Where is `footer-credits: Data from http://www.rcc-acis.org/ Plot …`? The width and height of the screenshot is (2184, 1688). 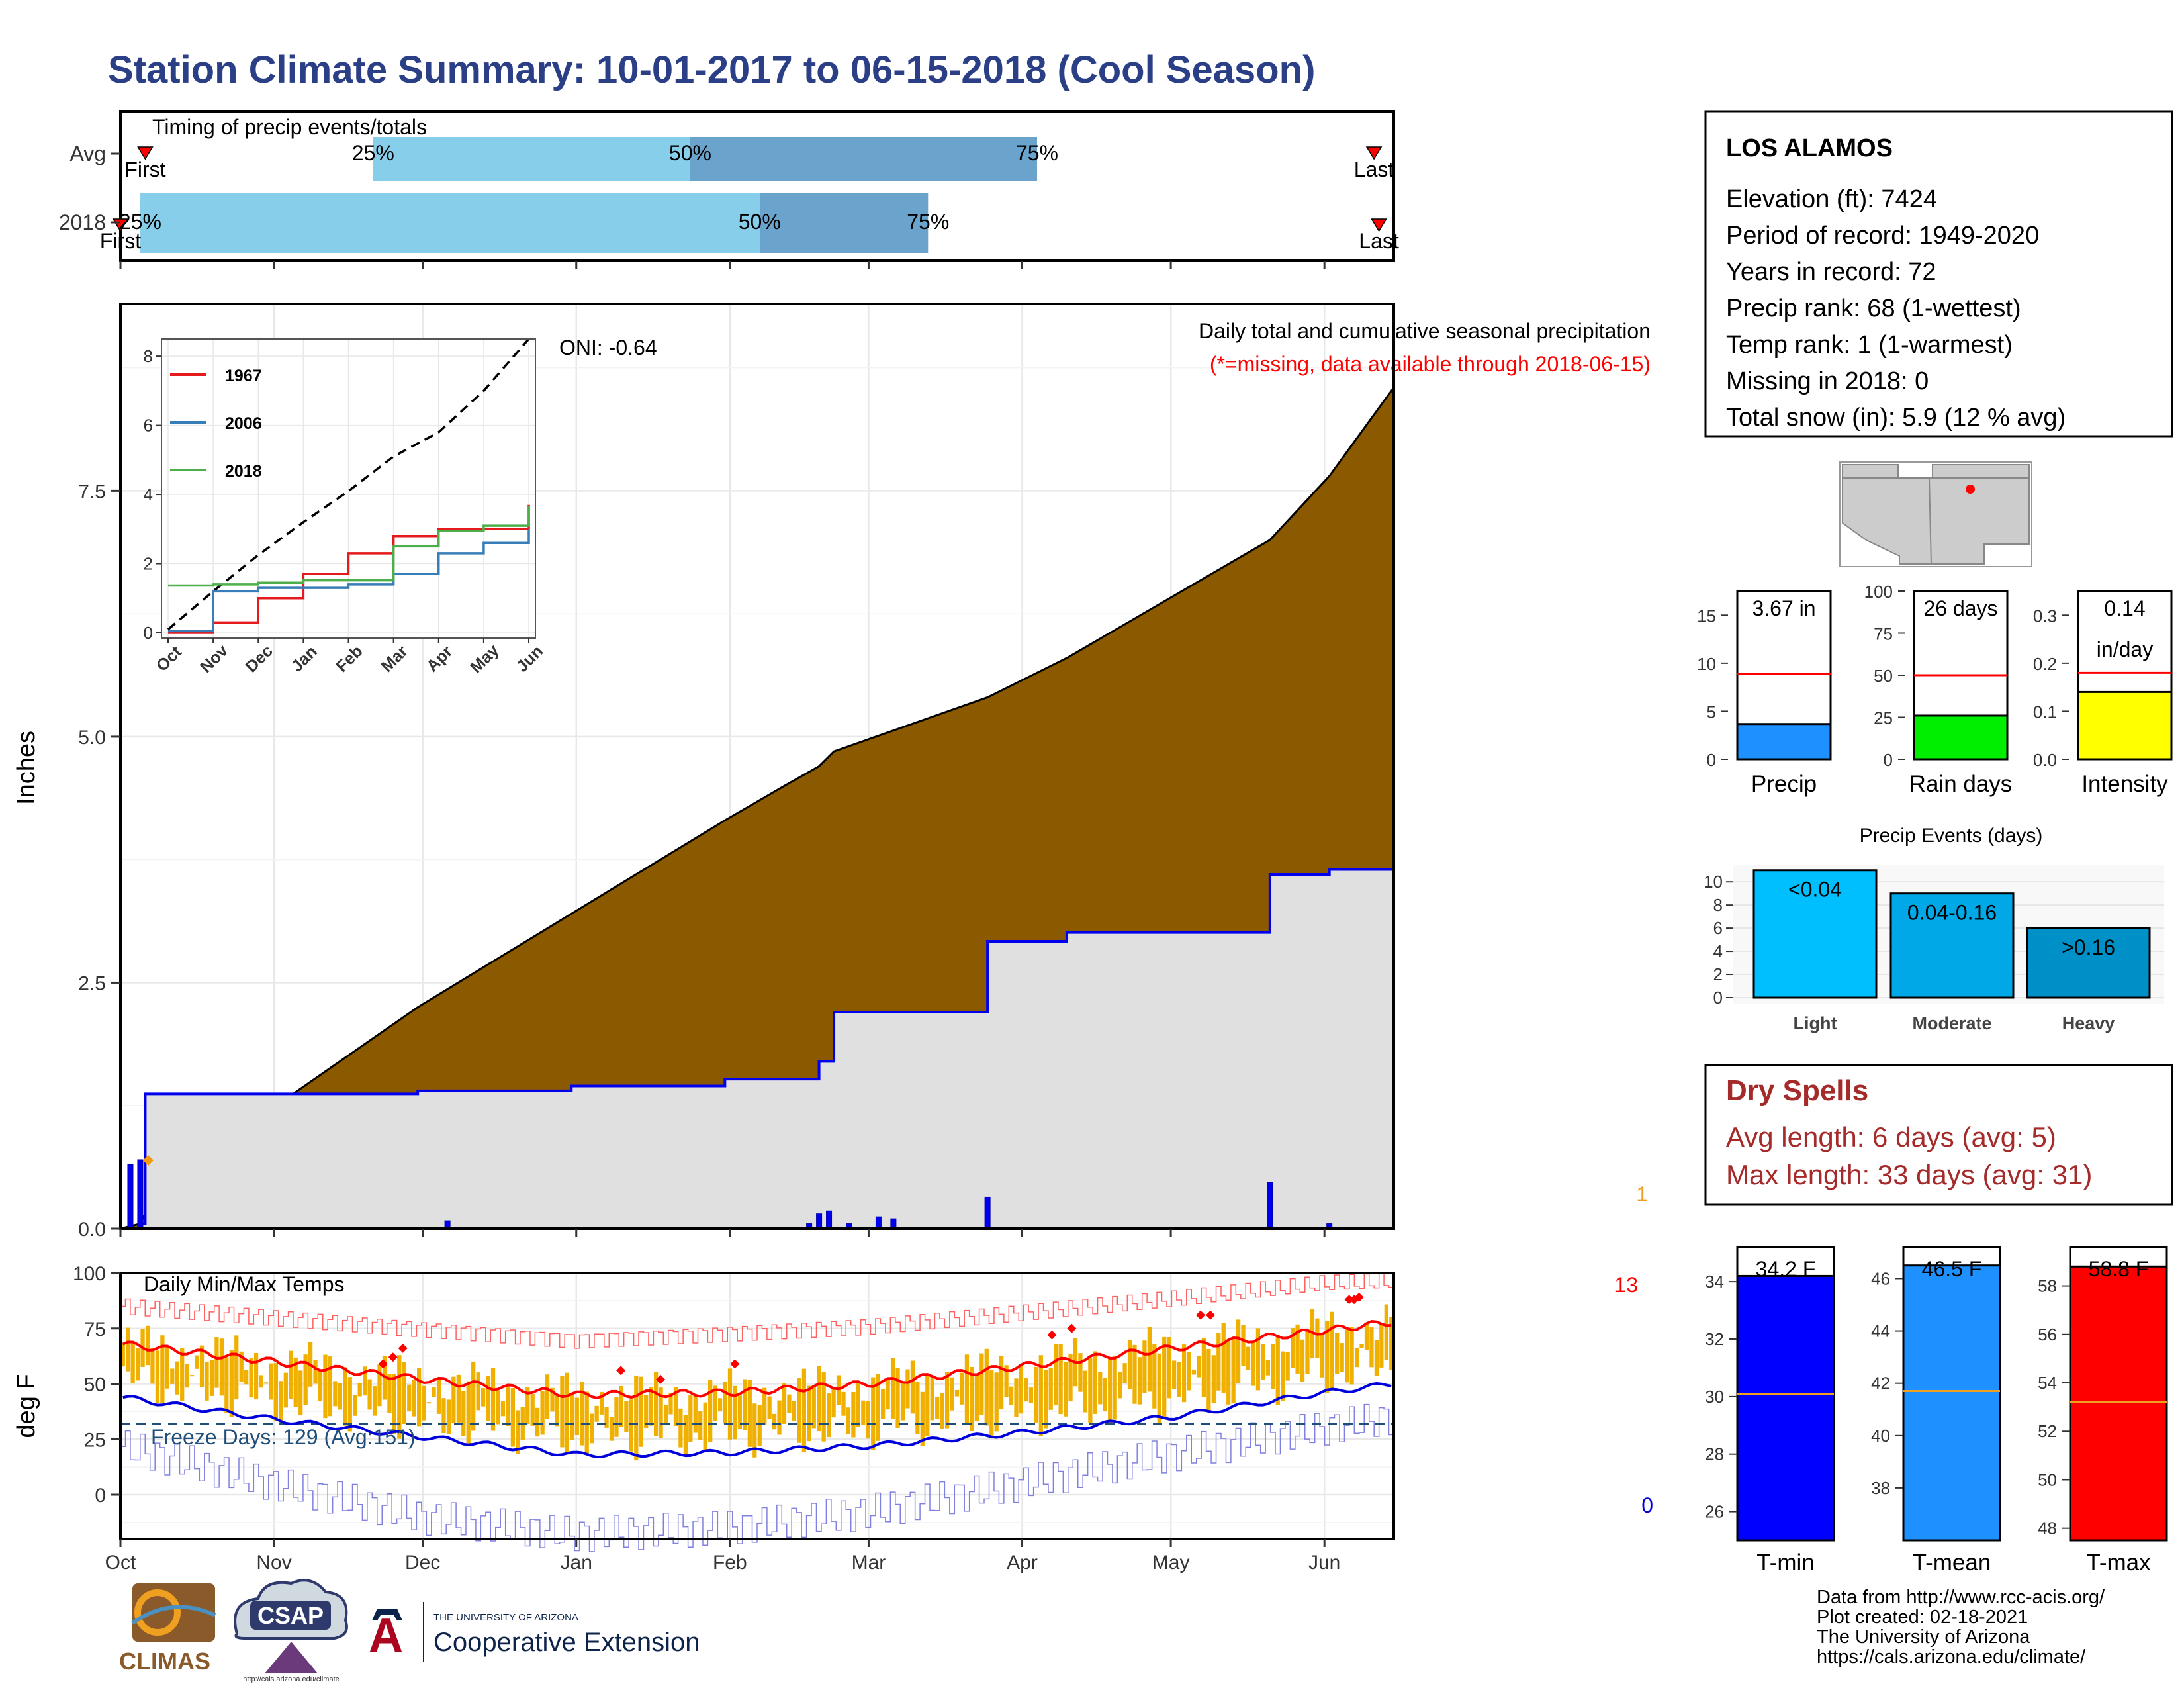 footer-credits: Data from http://www.rcc-acis.org/ Plot … is located at coordinates (1961, 1627).